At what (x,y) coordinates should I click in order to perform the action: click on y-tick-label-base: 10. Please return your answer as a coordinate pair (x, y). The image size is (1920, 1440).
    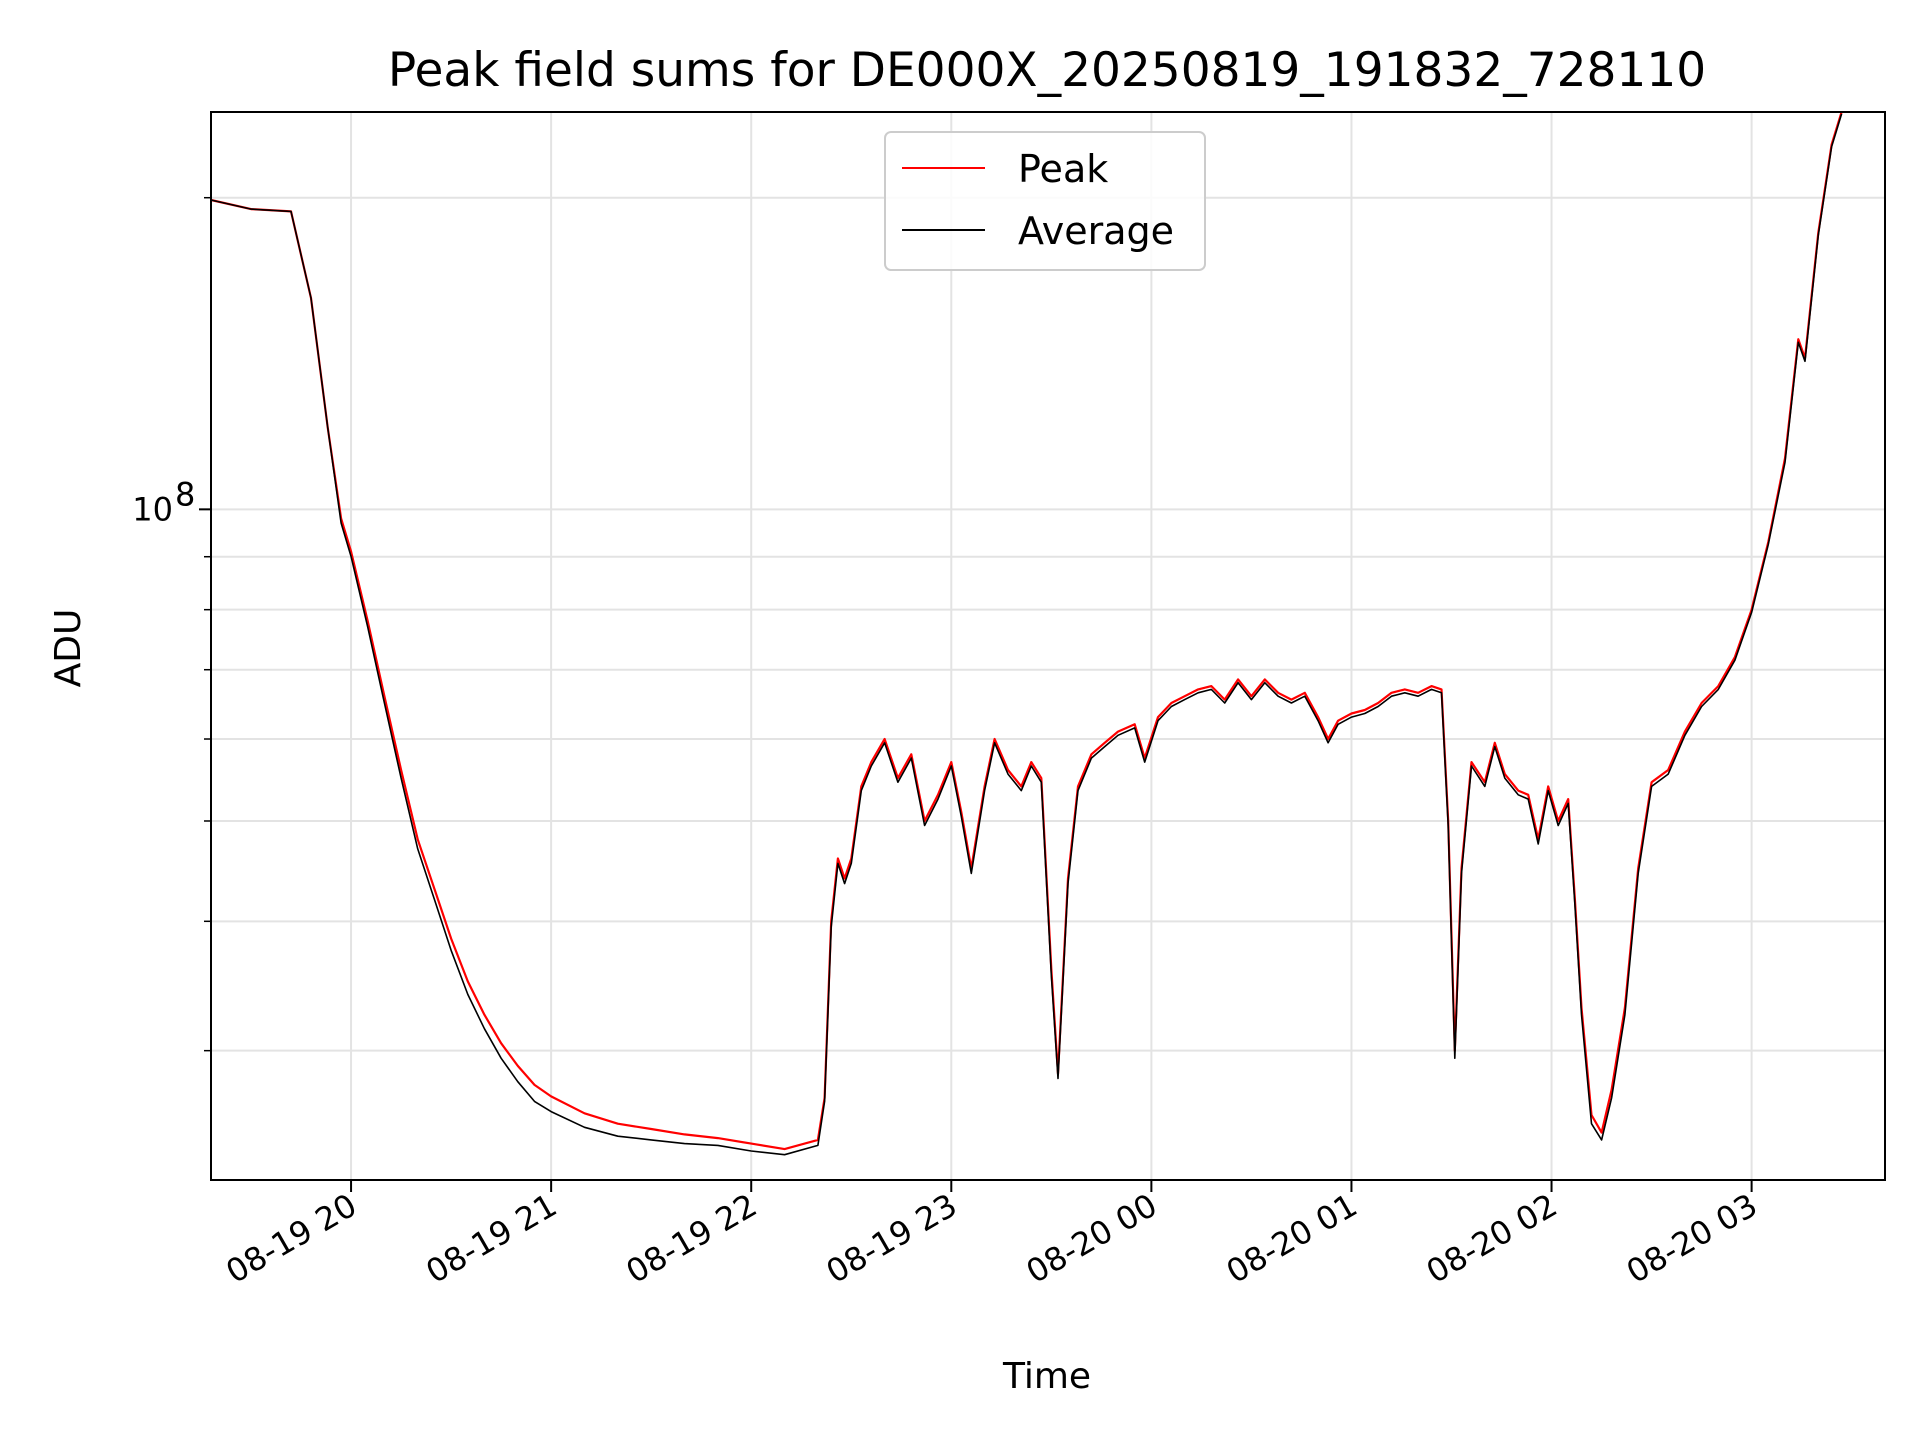
    Looking at the image, I should click on (152, 509).